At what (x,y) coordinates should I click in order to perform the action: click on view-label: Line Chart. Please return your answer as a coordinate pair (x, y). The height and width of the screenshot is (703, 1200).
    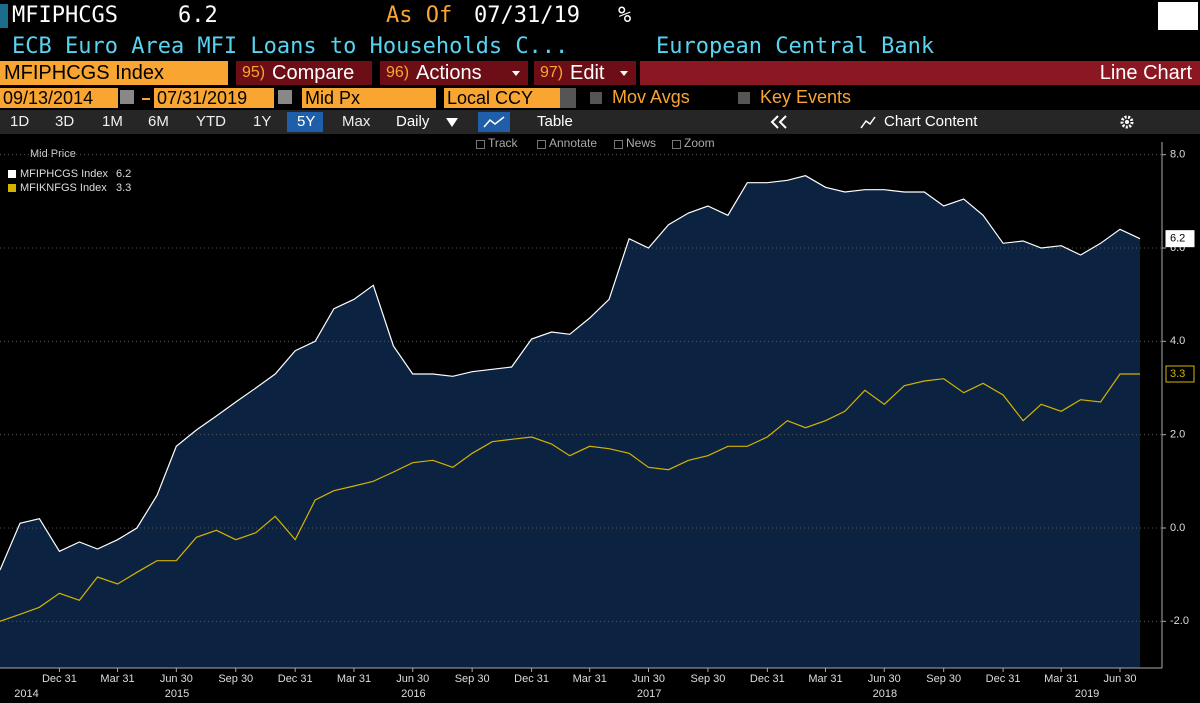
    Looking at the image, I should click on (1145, 73).